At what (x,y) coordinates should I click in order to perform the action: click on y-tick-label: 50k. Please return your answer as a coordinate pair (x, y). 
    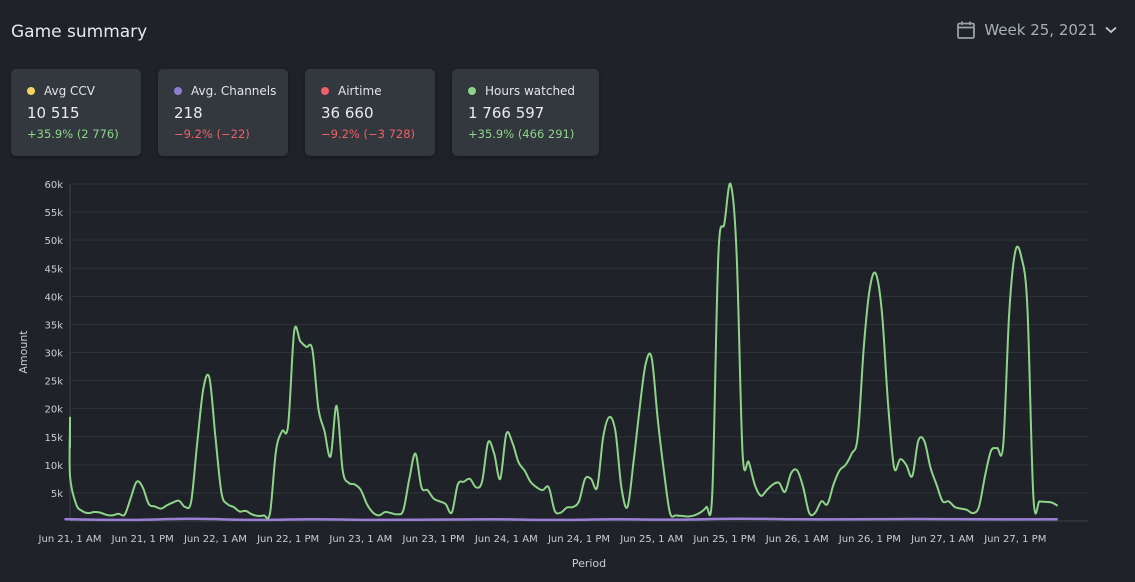
    Looking at the image, I should click on (53, 241).